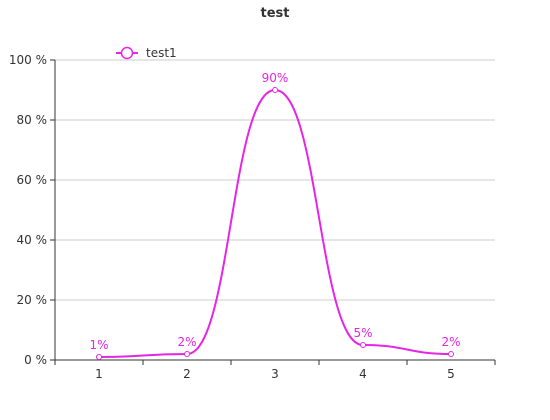 The width and height of the screenshot is (550, 420). What do you see at coordinates (127, 53) in the screenshot?
I see `legend-circle-icon` at bounding box center [127, 53].